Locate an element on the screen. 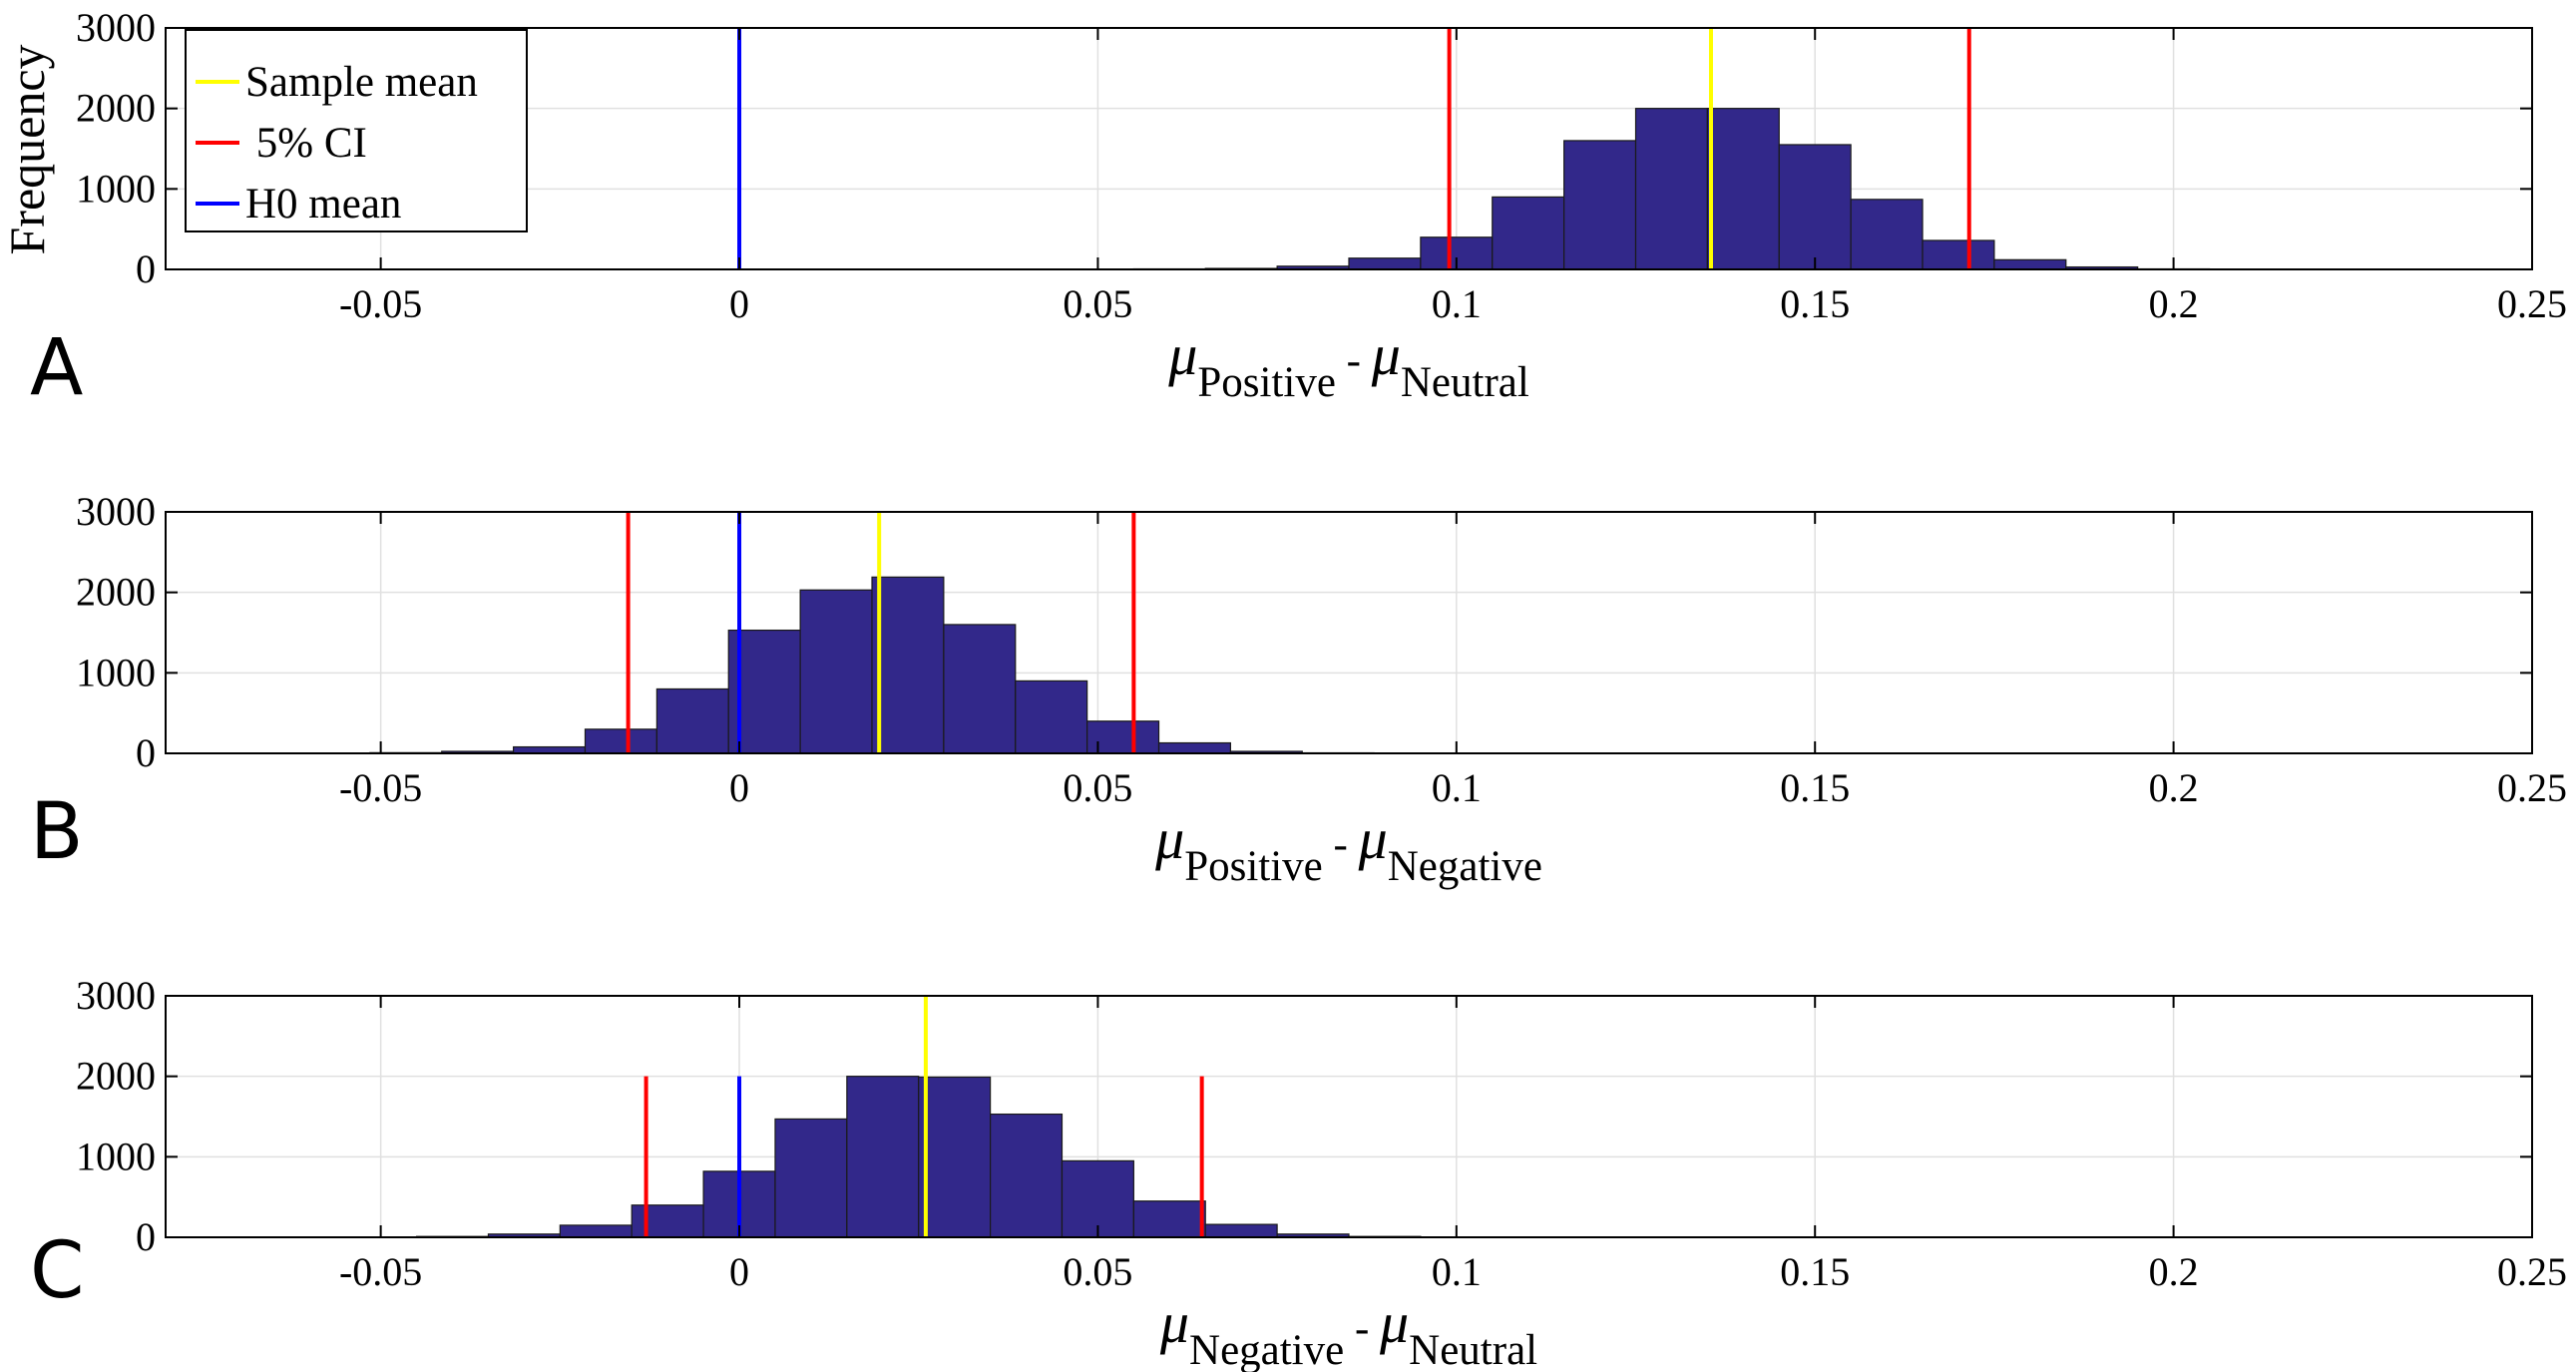 The width and height of the screenshot is (2576, 1372). legend-box is located at coordinates (356, 130).